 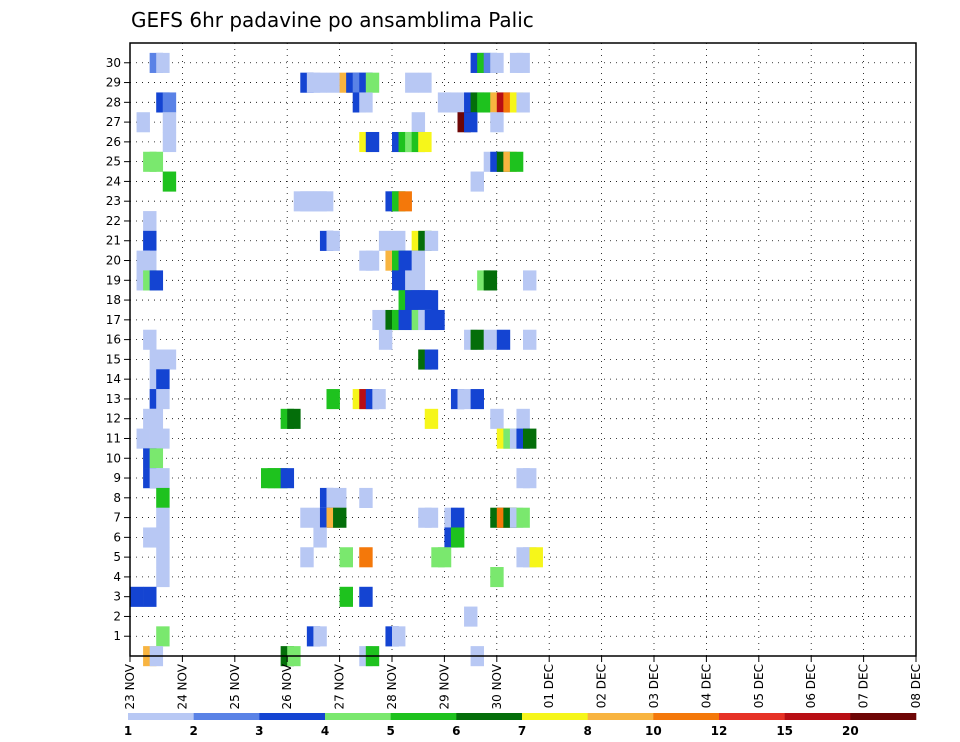 I want to click on y-tick-label: 24, so click(x=113, y=181).